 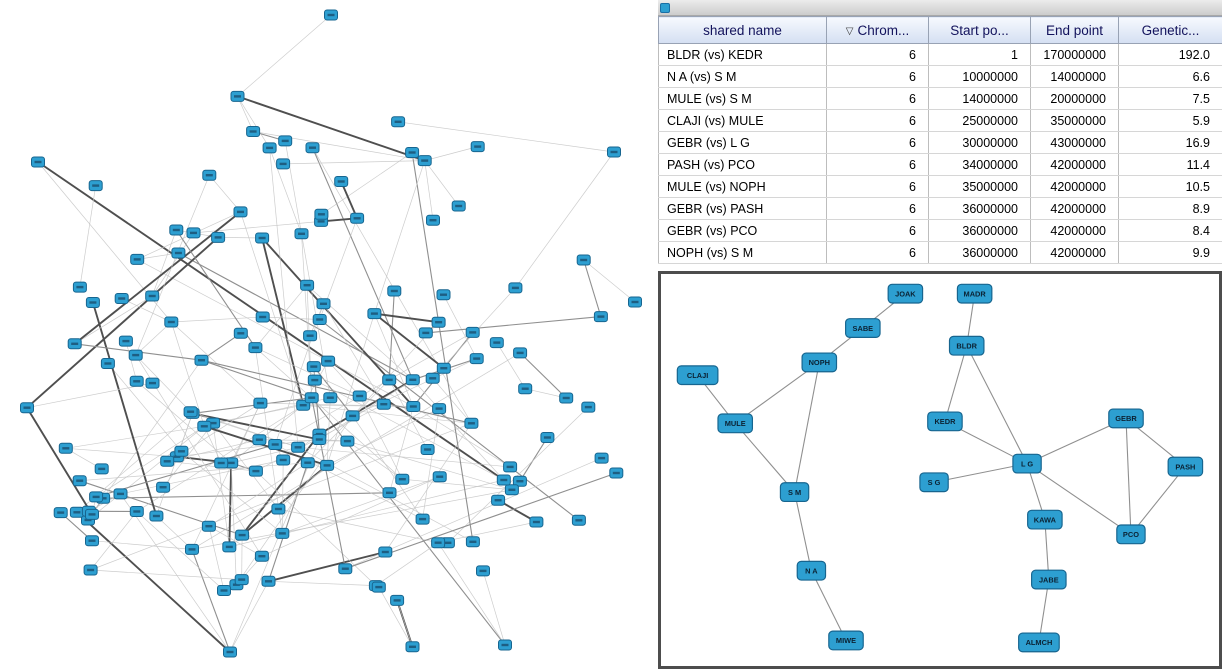 What do you see at coordinates (979, 252) in the screenshot?
I see `table-cell: 36000000` at bounding box center [979, 252].